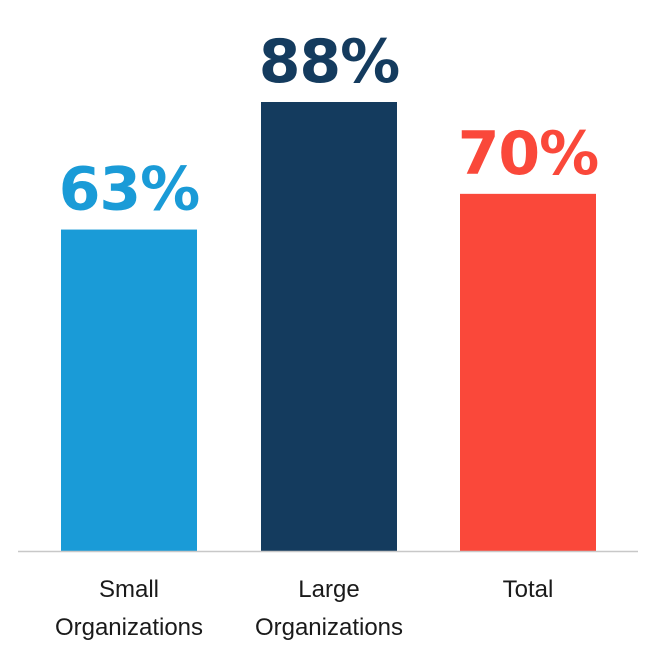 Image resolution: width=662 pixels, height=645 pixels. Describe the element at coordinates (129, 589) in the screenshot. I see `category-label-0-line-0: Small` at that location.